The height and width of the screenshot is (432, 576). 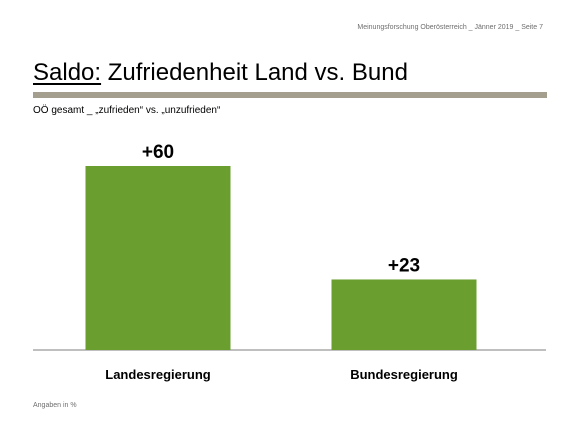 What do you see at coordinates (404, 374) in the screenshot?
I see `category-label-bundesregierung: Bundesregierung` at bounding box center [404, 374].